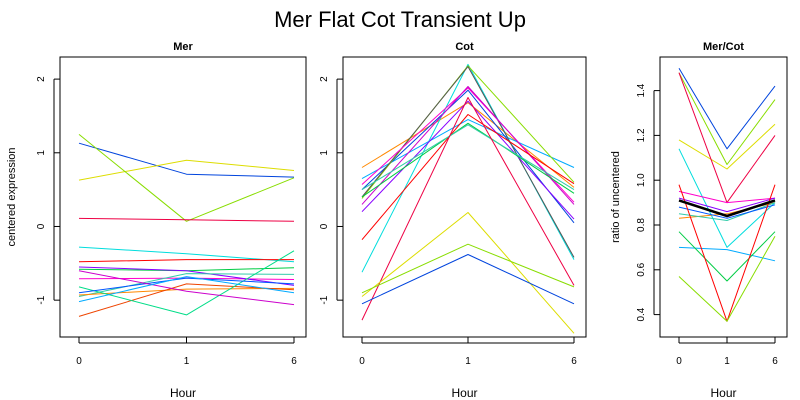  Describe the element at coordinates (641, 180) in the screenshot. I see `y-tick-label: 1.0` at that location.